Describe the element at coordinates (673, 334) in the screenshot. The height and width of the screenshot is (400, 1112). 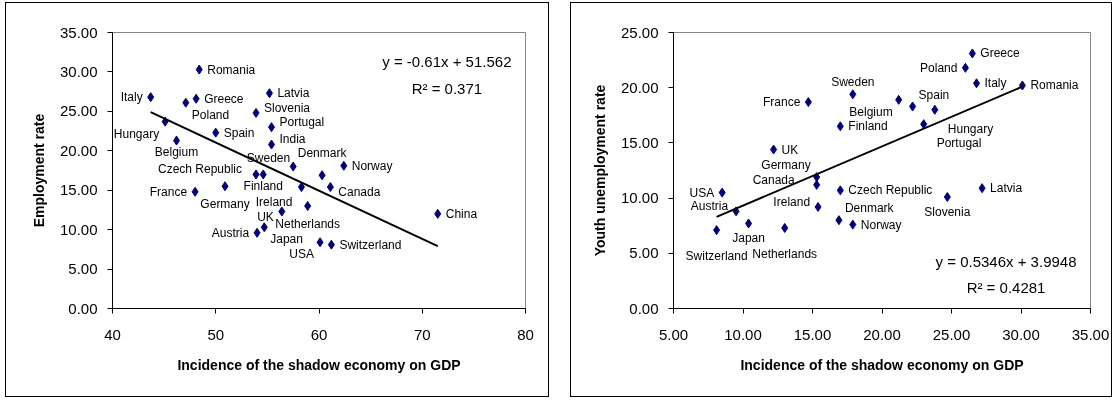
I see `x-tick-label: 5.00` at that location.